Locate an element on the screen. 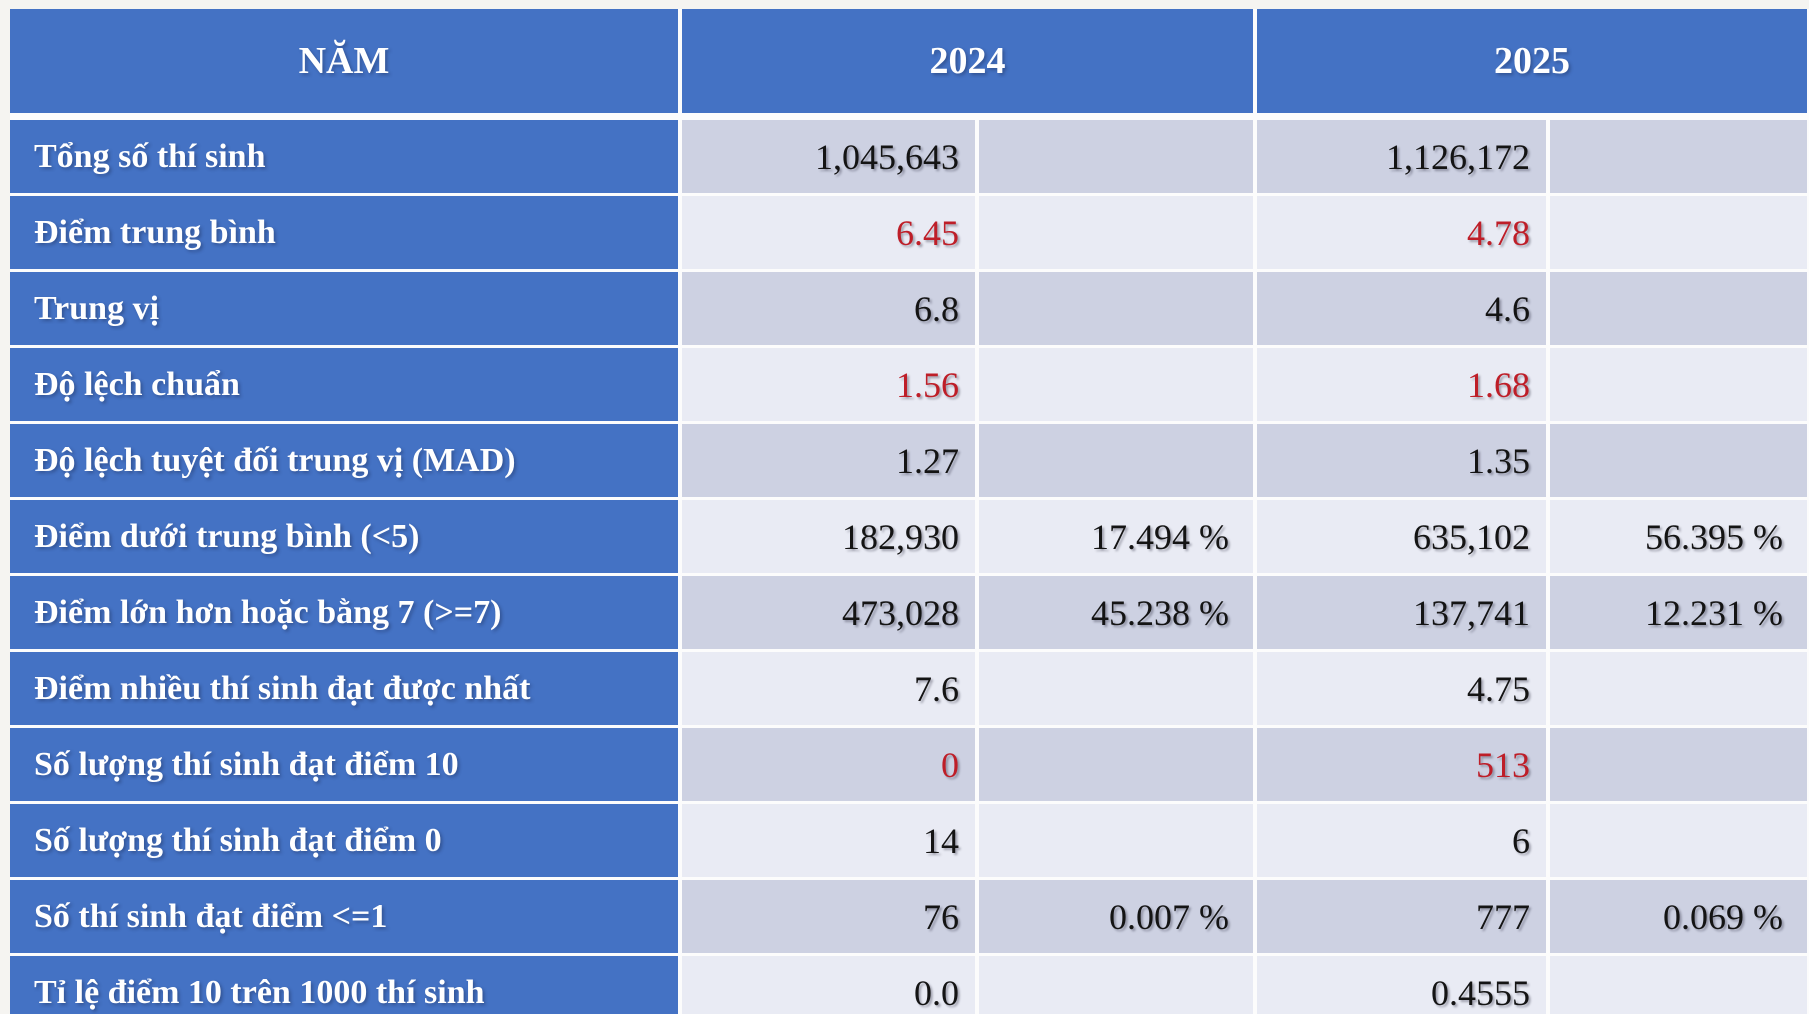 The height and width of the screenshot is (1014, 1809). value-2025: 777 is located at coordinates (1402, 917).